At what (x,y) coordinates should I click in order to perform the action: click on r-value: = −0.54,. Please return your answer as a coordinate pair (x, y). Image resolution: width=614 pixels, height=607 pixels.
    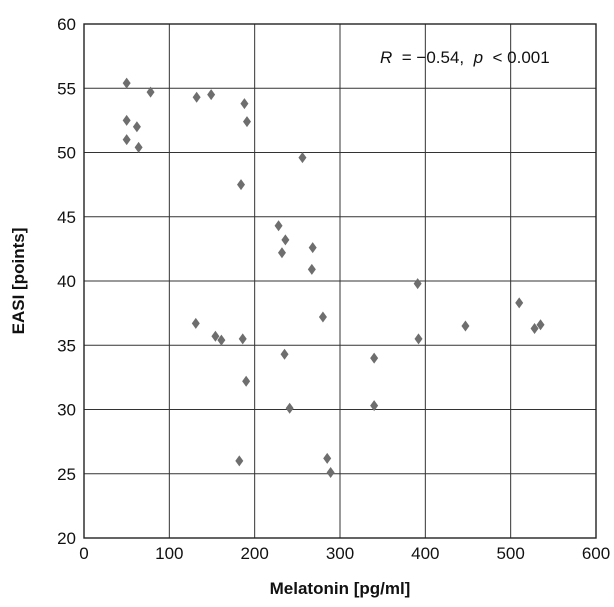
    Looking at the image, I should click on (433, 57).